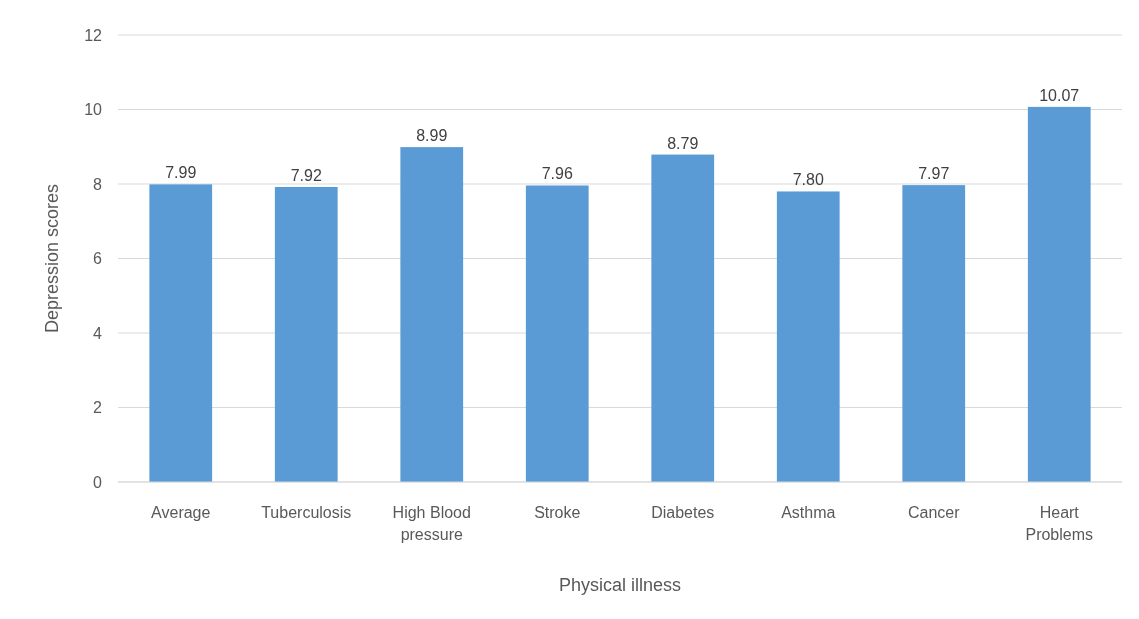  Describe the element at coordinates (181, 173) in the screenshot. I see `data-label: 7.99` at that location.